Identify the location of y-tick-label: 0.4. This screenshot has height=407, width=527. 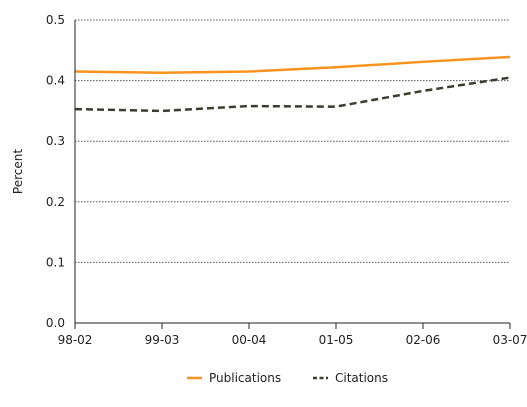
(55, 81).